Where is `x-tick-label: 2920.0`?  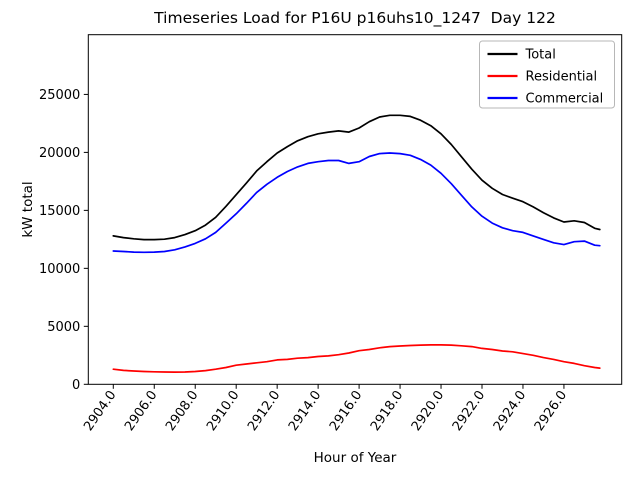 x-tick-label: 2920.0 is located at coordinates (428, 411).